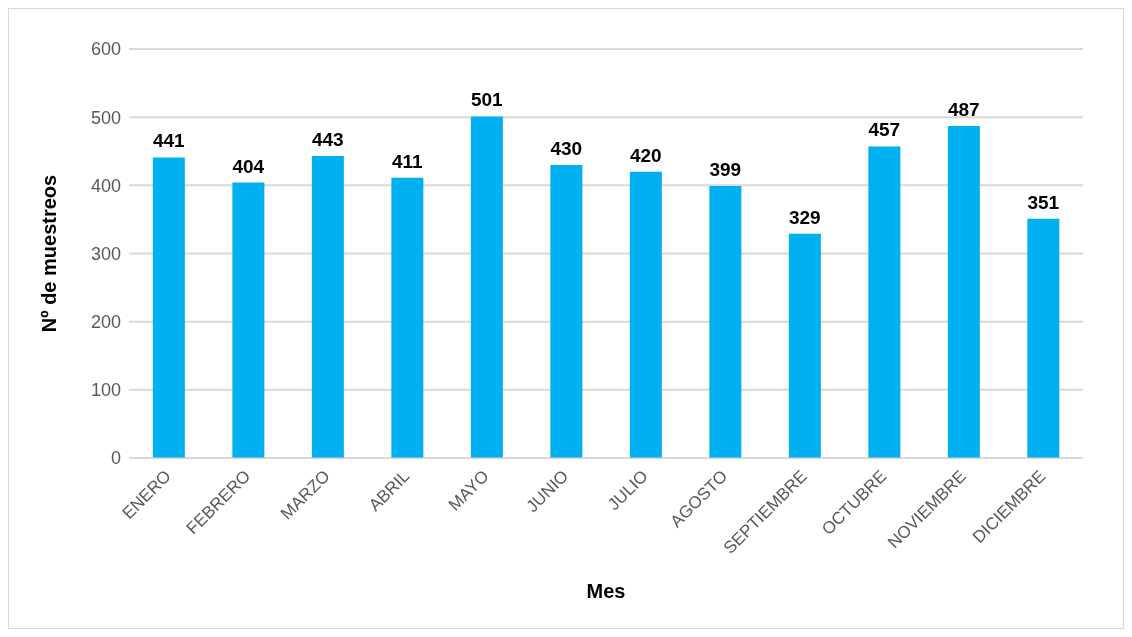 The width and height of the screenshot is (1132, 637). I want to click on data-label: 351, so click(1043, 202).